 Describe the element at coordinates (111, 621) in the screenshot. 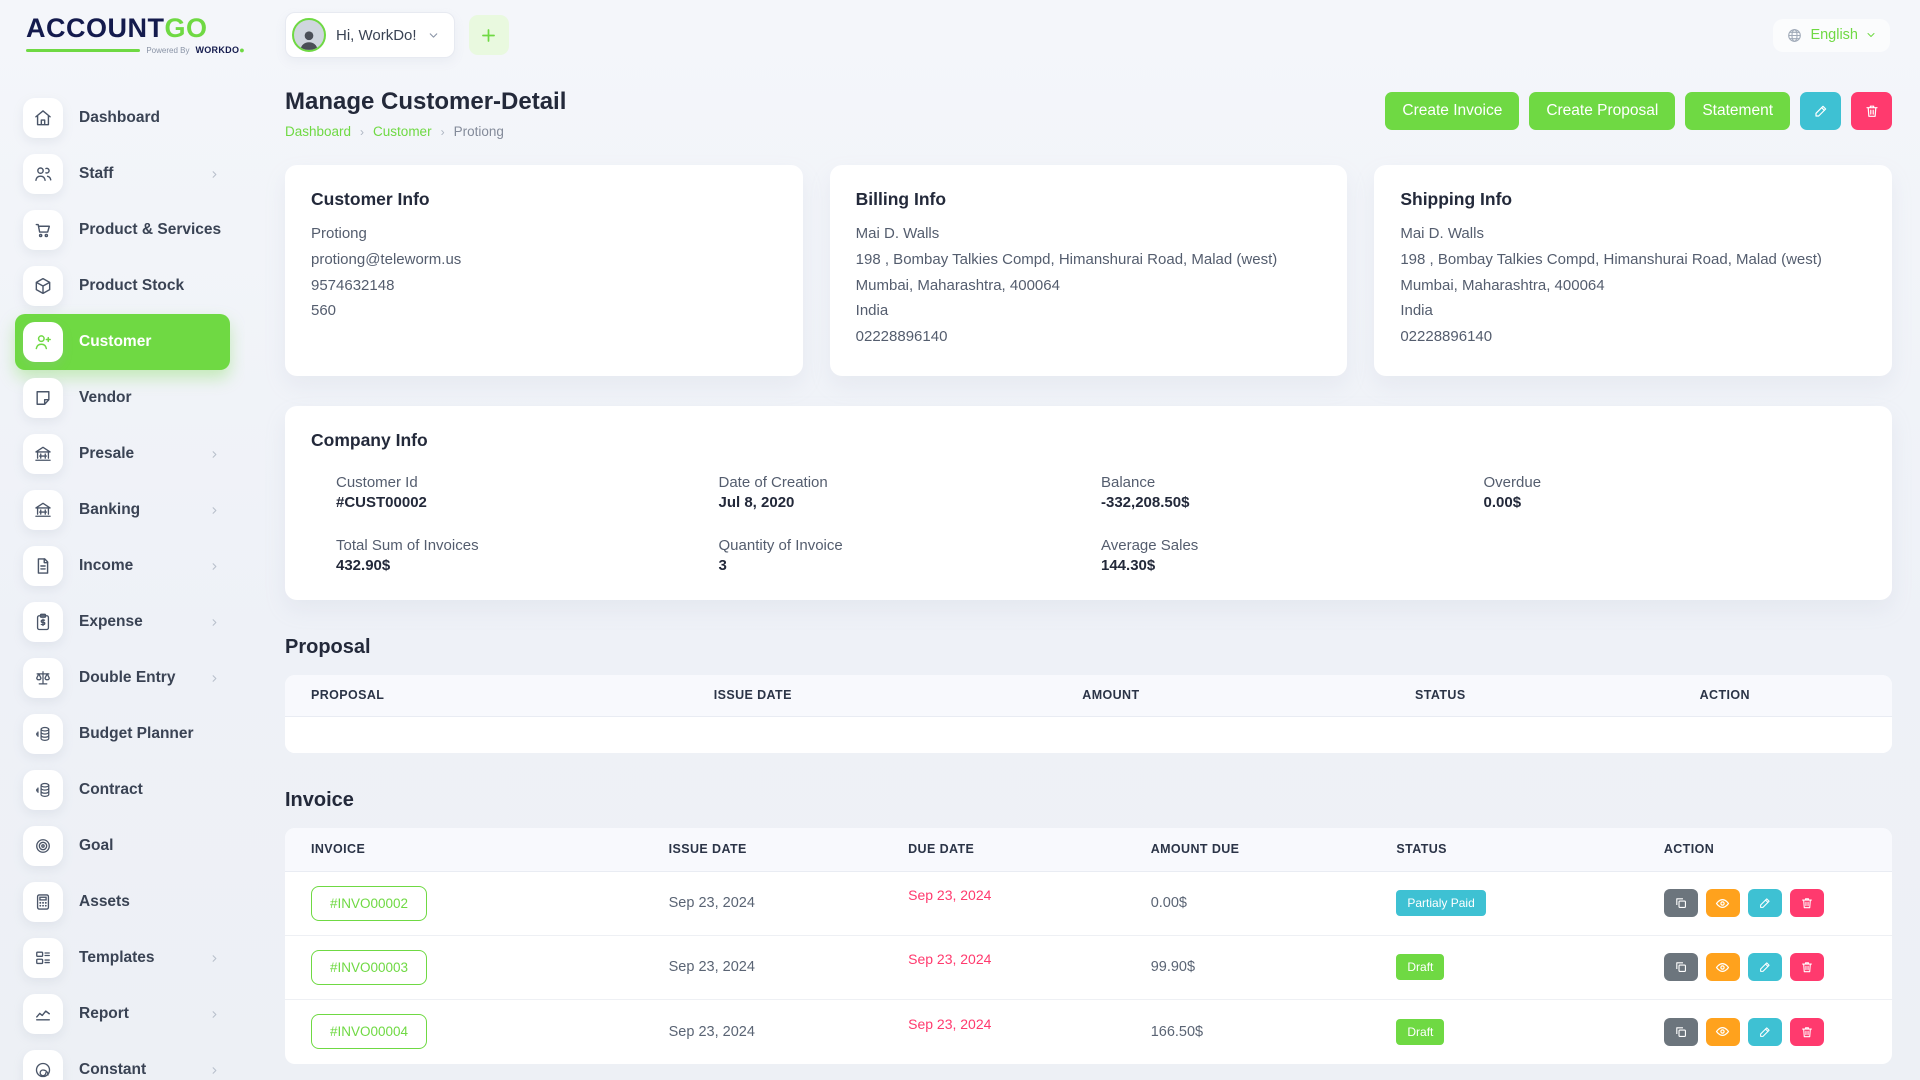

I see `sidebar-item-label: Expense` at that location.